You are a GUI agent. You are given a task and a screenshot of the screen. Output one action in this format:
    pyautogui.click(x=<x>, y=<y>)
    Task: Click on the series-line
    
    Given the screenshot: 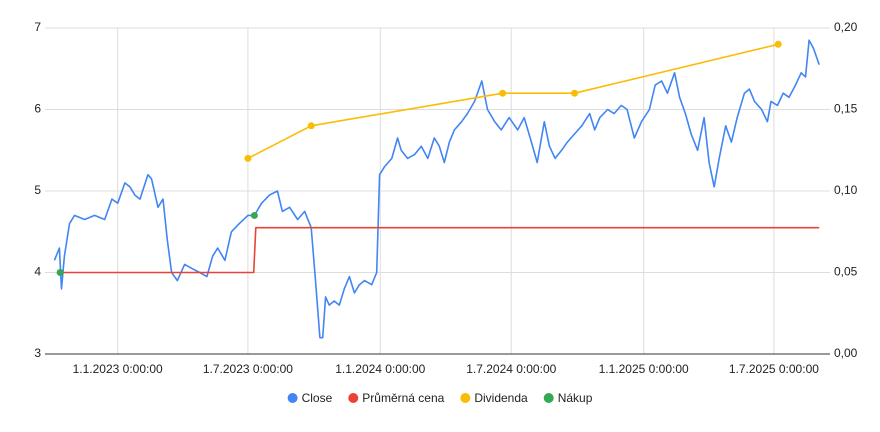 What is the action you would take?
    pyautogui.click(x=439, y=250)
    